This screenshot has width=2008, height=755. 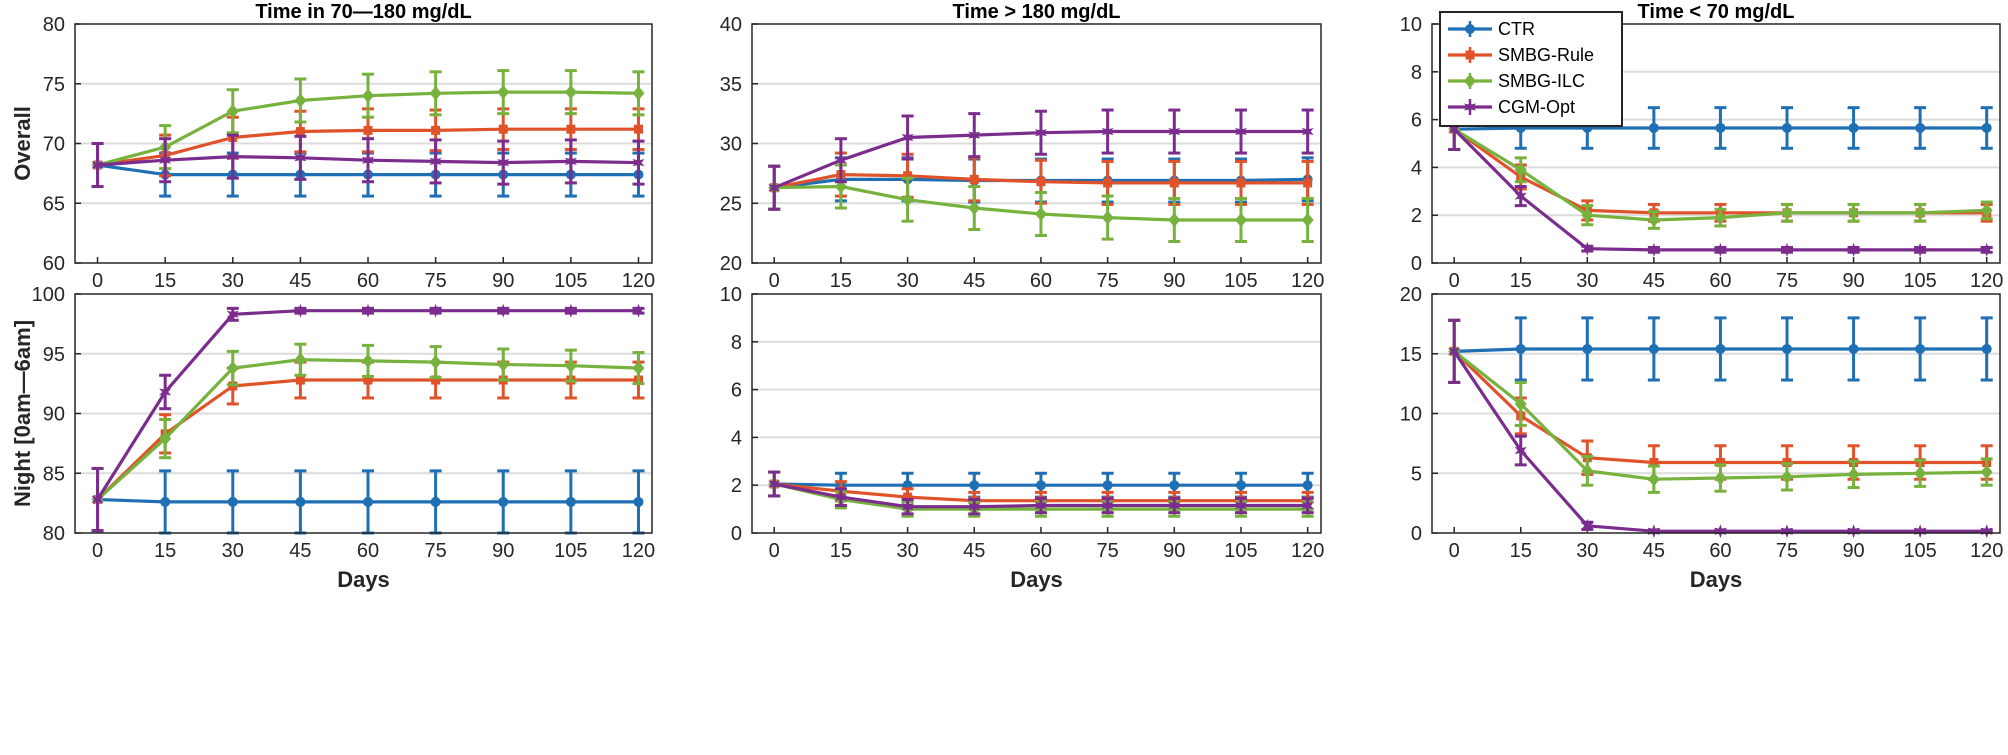 I want to click on x-tick-label: 30, so click(x=907, y=281).